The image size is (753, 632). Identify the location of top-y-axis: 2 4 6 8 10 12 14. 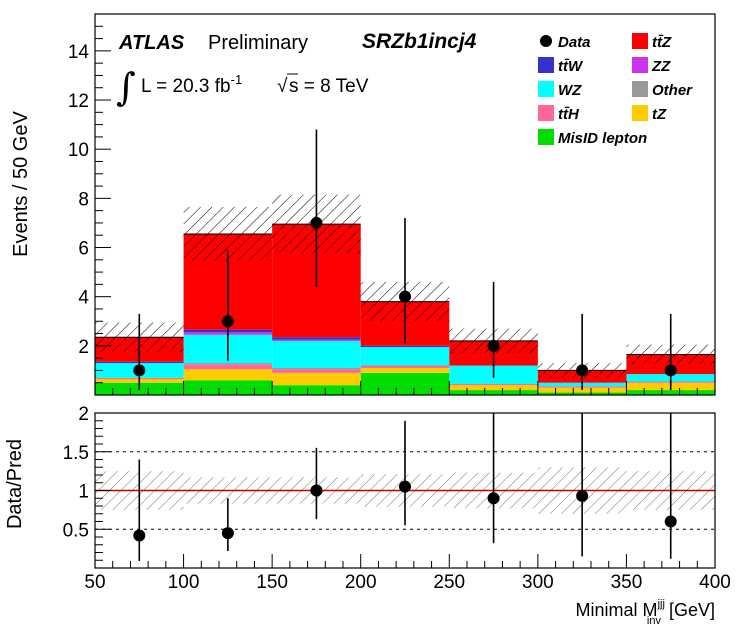
(89, 198).